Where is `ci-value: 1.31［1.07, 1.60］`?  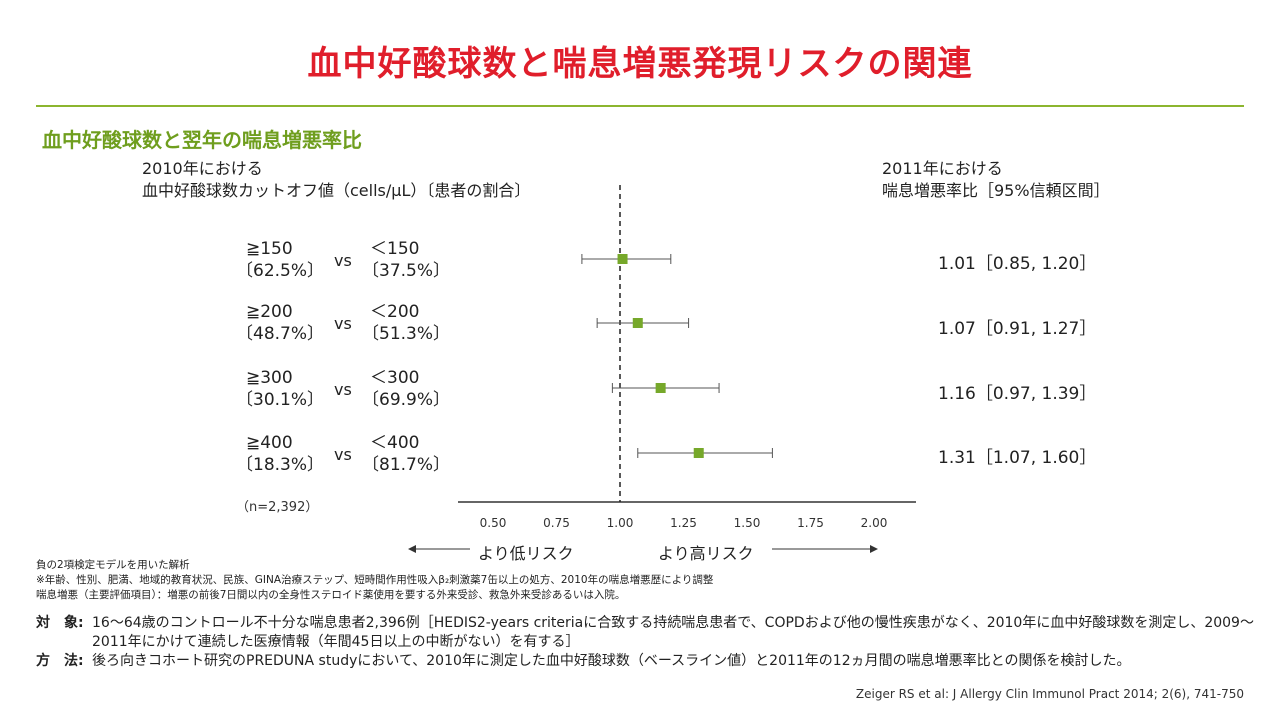
ci-value: 1.31［1.07, 1.60］ is located at coordinates (1017, 458).